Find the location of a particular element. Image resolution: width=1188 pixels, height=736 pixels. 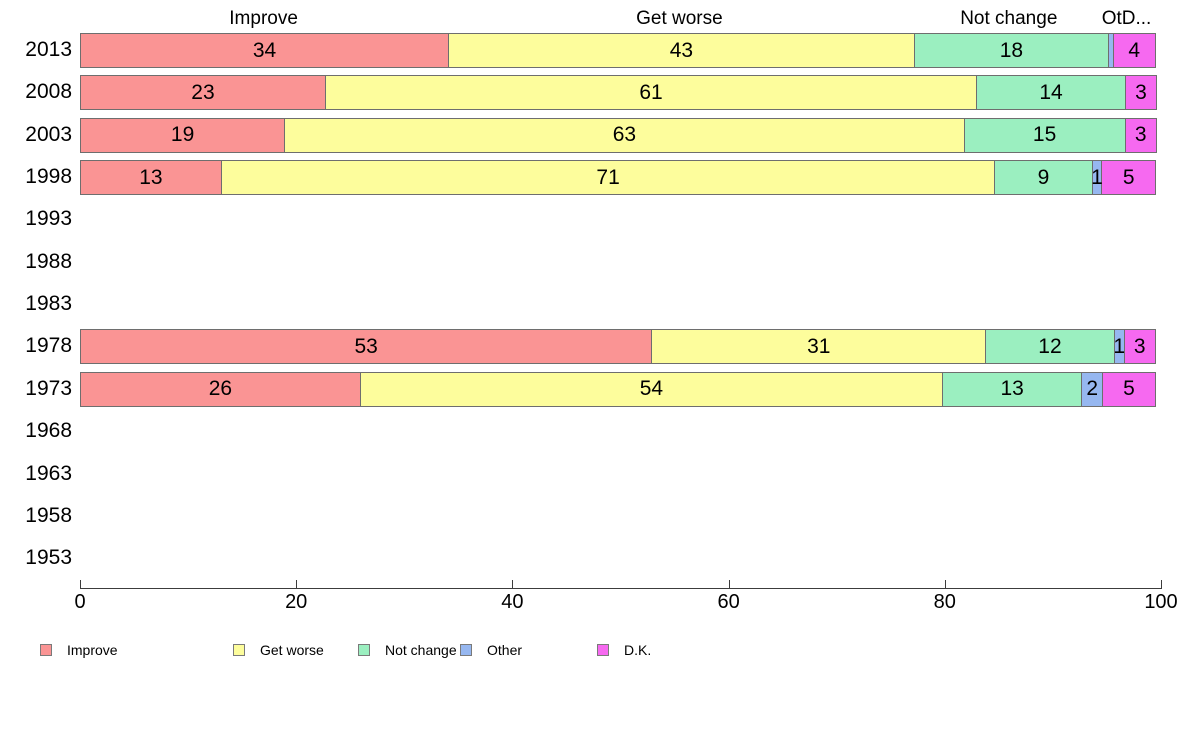

legend-item-d-k-: D.K. is located at coordinates (624, 650).